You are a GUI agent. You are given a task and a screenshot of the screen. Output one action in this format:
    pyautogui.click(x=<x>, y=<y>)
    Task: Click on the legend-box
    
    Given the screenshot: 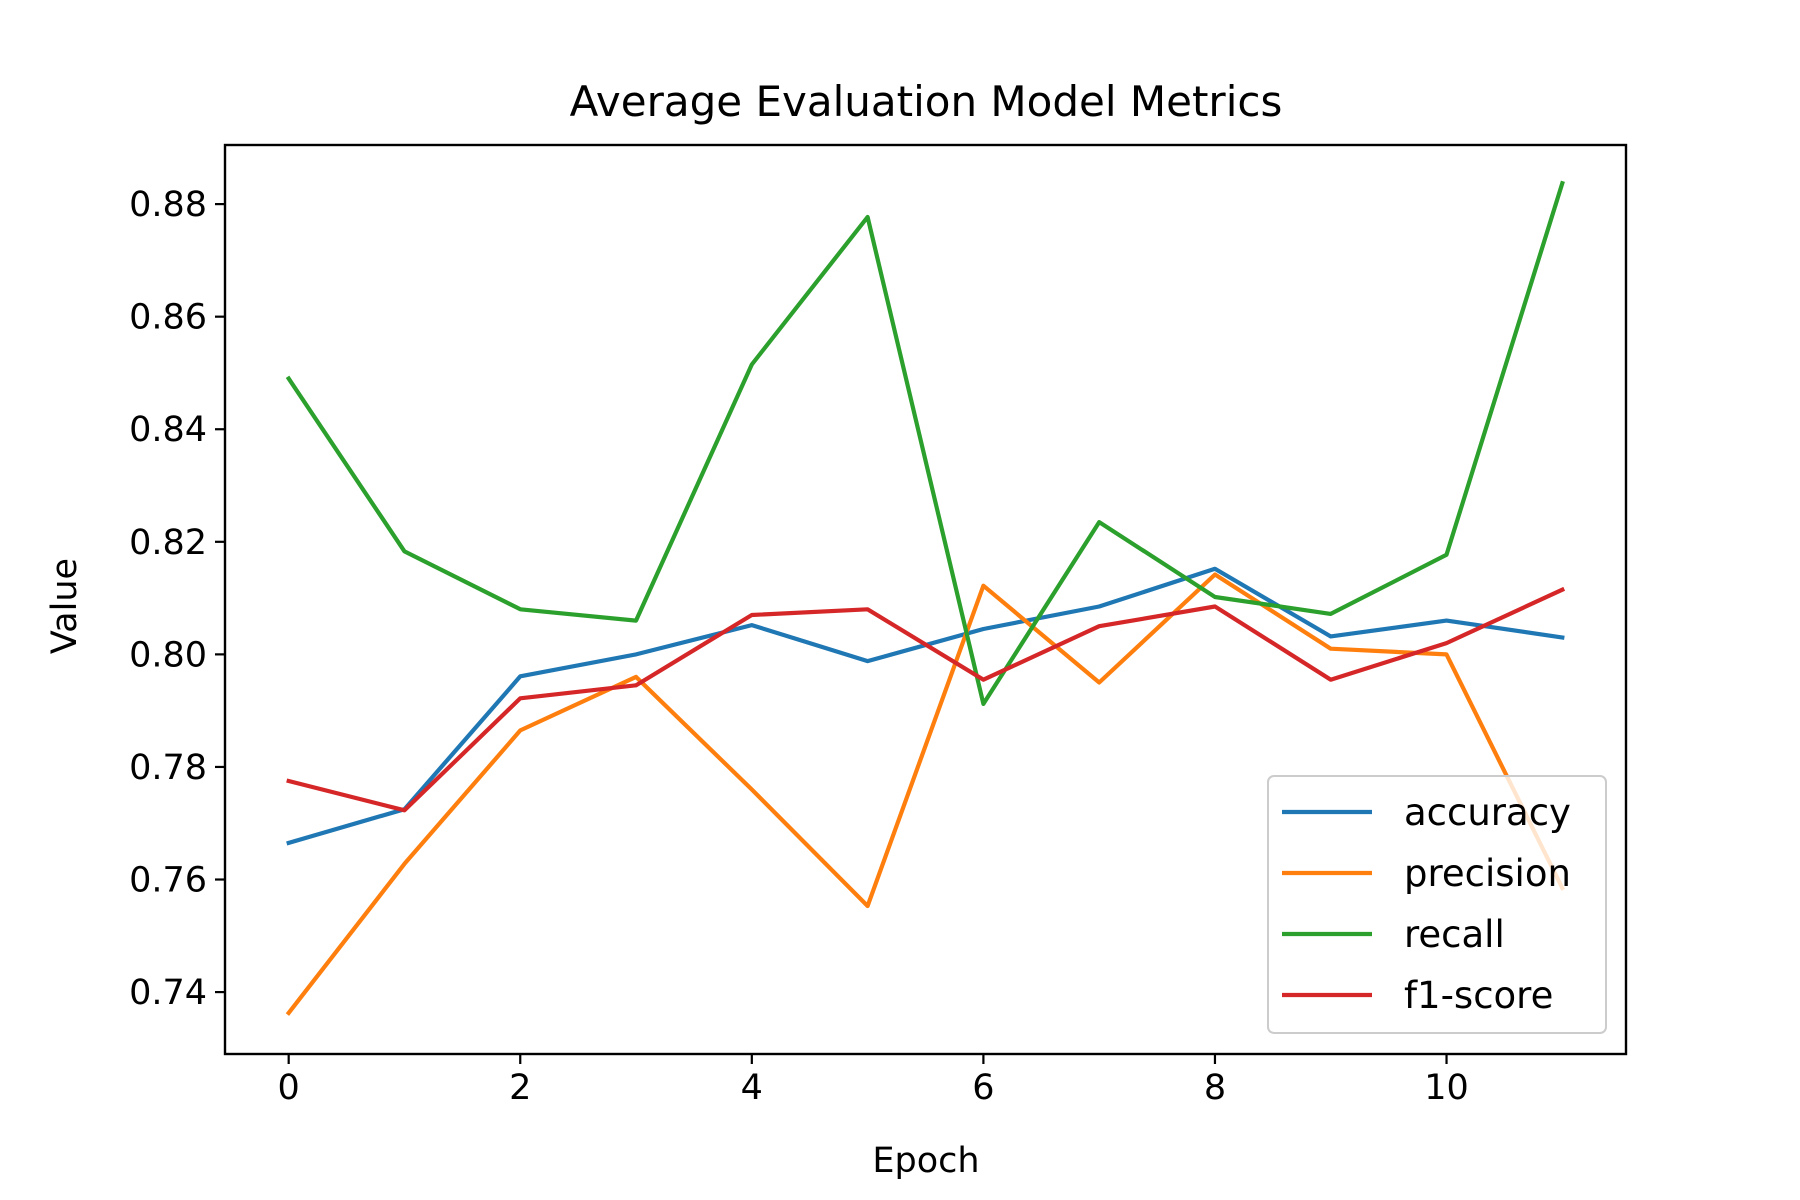 What is the action you would take?
    pyautogui.click(x=1437, y=904)
    